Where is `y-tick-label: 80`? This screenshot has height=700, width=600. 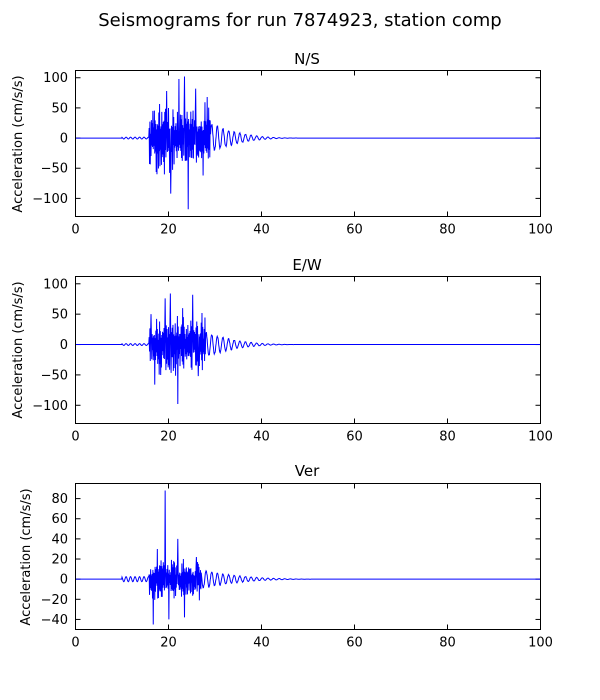 y-tick-label: 80 is located at coordinates (59, 499).